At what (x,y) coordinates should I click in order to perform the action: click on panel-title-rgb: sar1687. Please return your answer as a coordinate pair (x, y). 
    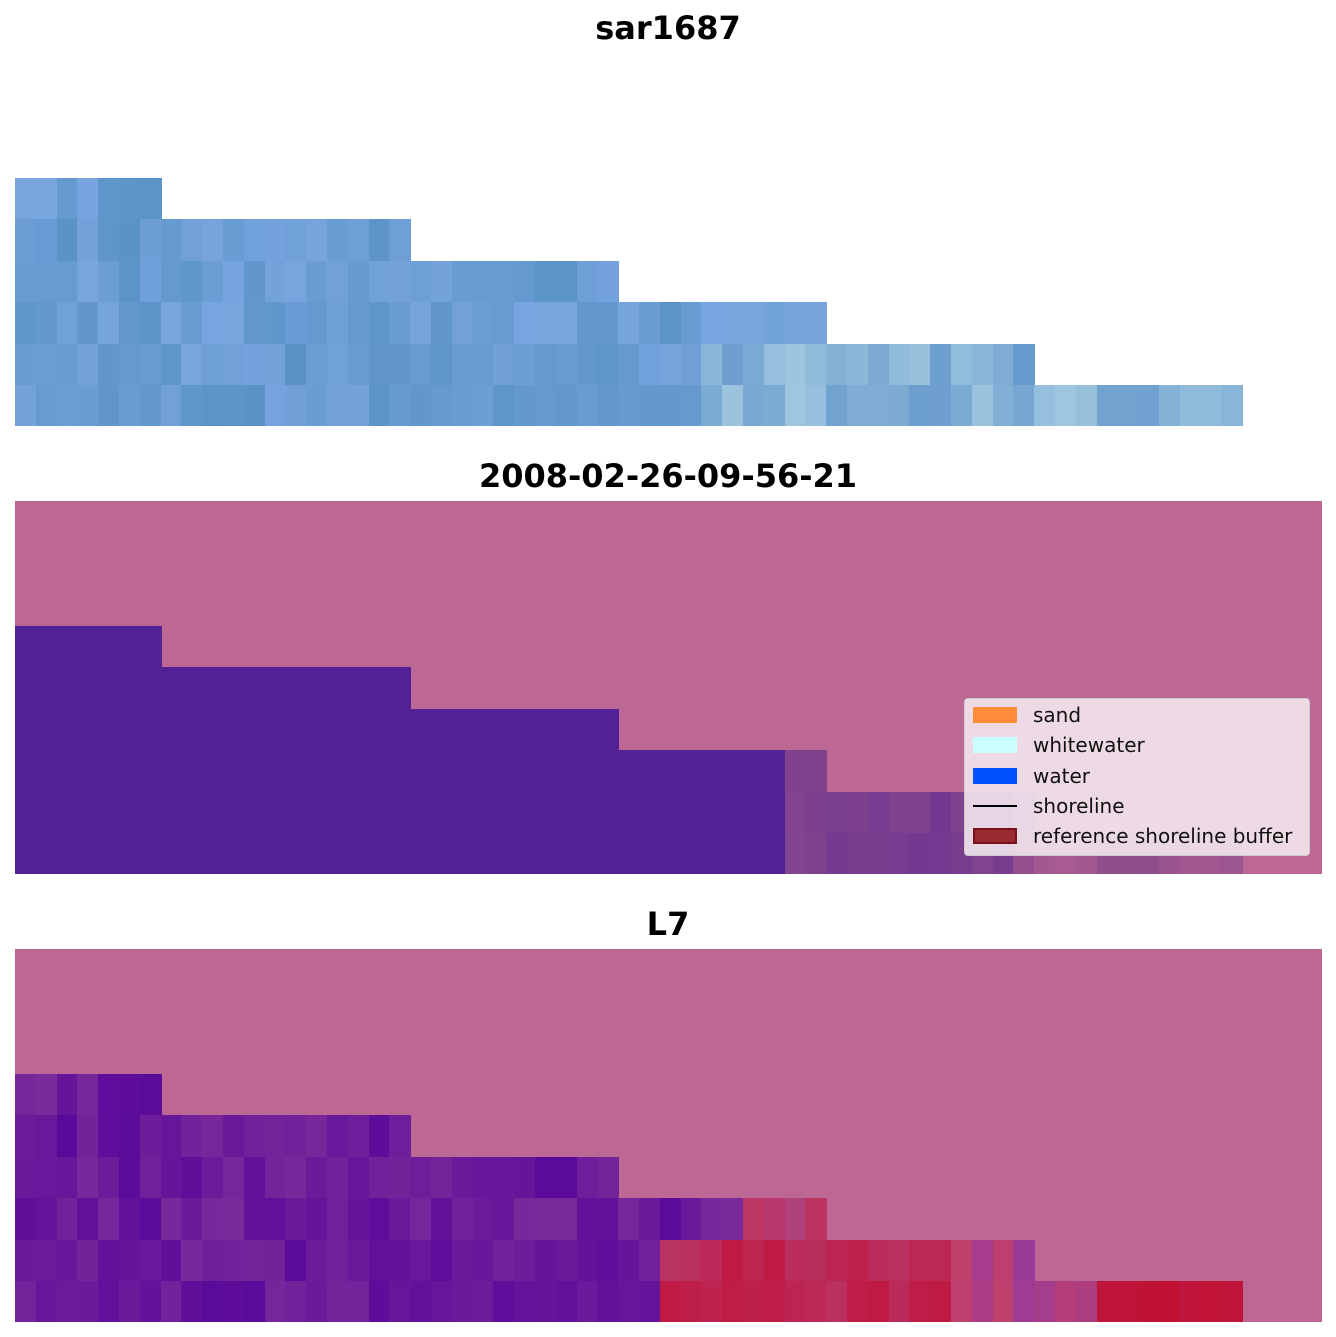
    Looking at the image, I should click on (668, 28).